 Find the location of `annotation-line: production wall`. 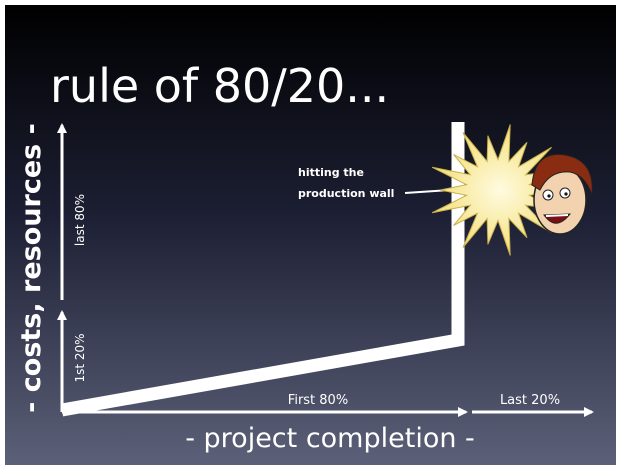

annotation-line: production wall is located at coordinates (346, 193).